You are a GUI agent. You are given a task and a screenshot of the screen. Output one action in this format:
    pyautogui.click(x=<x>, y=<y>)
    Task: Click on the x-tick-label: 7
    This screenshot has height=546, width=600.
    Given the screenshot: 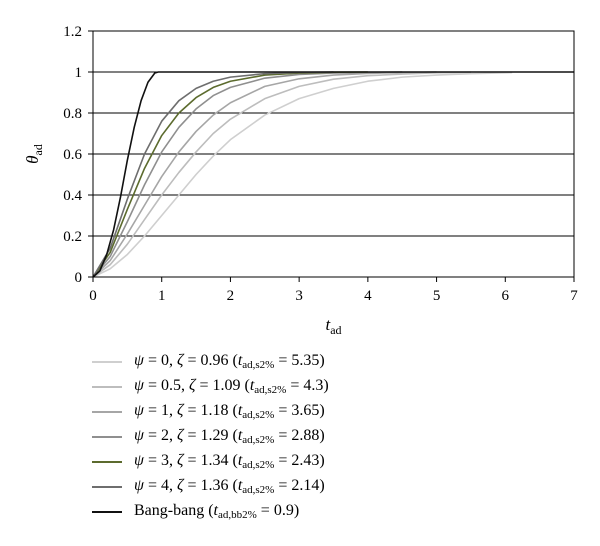 What is the action you would take?
    pyautogui.click(x=574, y=296)
    